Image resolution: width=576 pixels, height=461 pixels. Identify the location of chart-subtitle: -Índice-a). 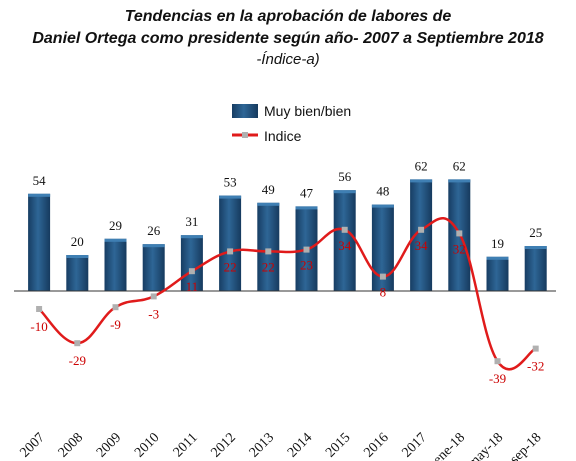
(288, 59).